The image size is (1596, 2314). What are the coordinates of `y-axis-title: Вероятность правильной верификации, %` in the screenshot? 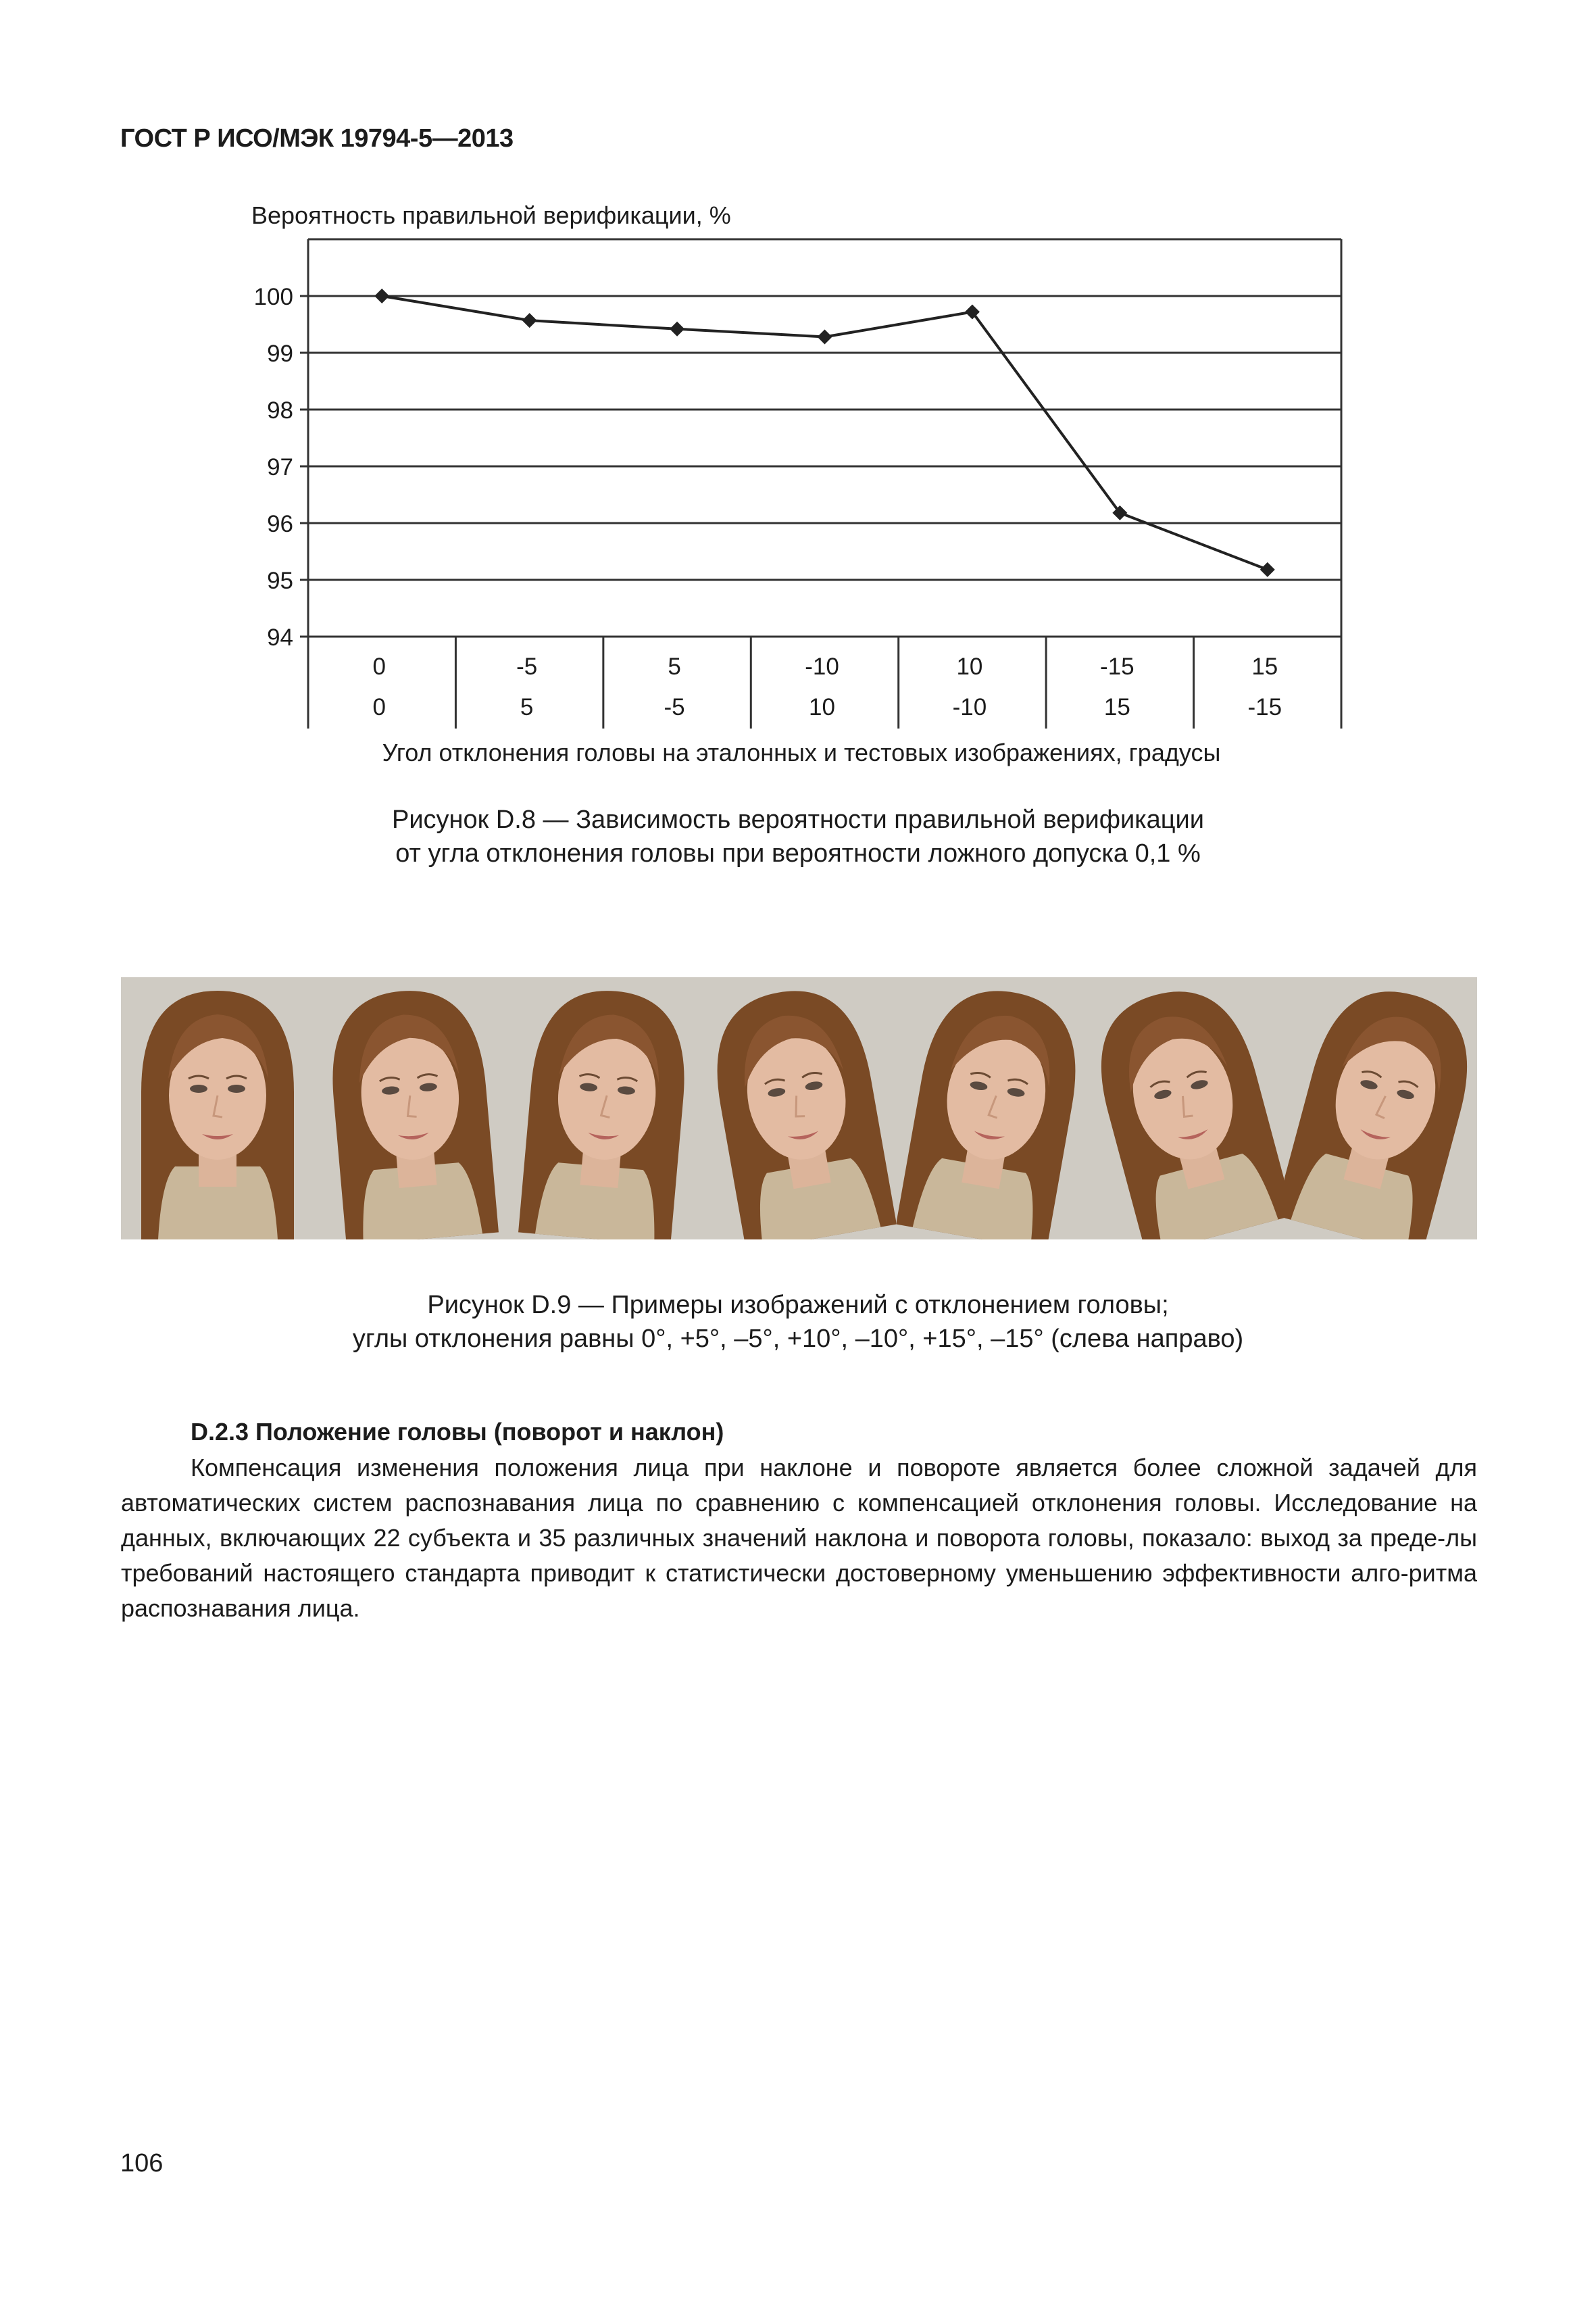 It's located at (491, 215).